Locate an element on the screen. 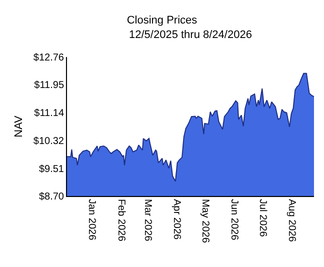 Image resolution: width=324 pixels, height=267 pixels. x-tick-label: Aug 2026 is located at coordinates (292, 220).